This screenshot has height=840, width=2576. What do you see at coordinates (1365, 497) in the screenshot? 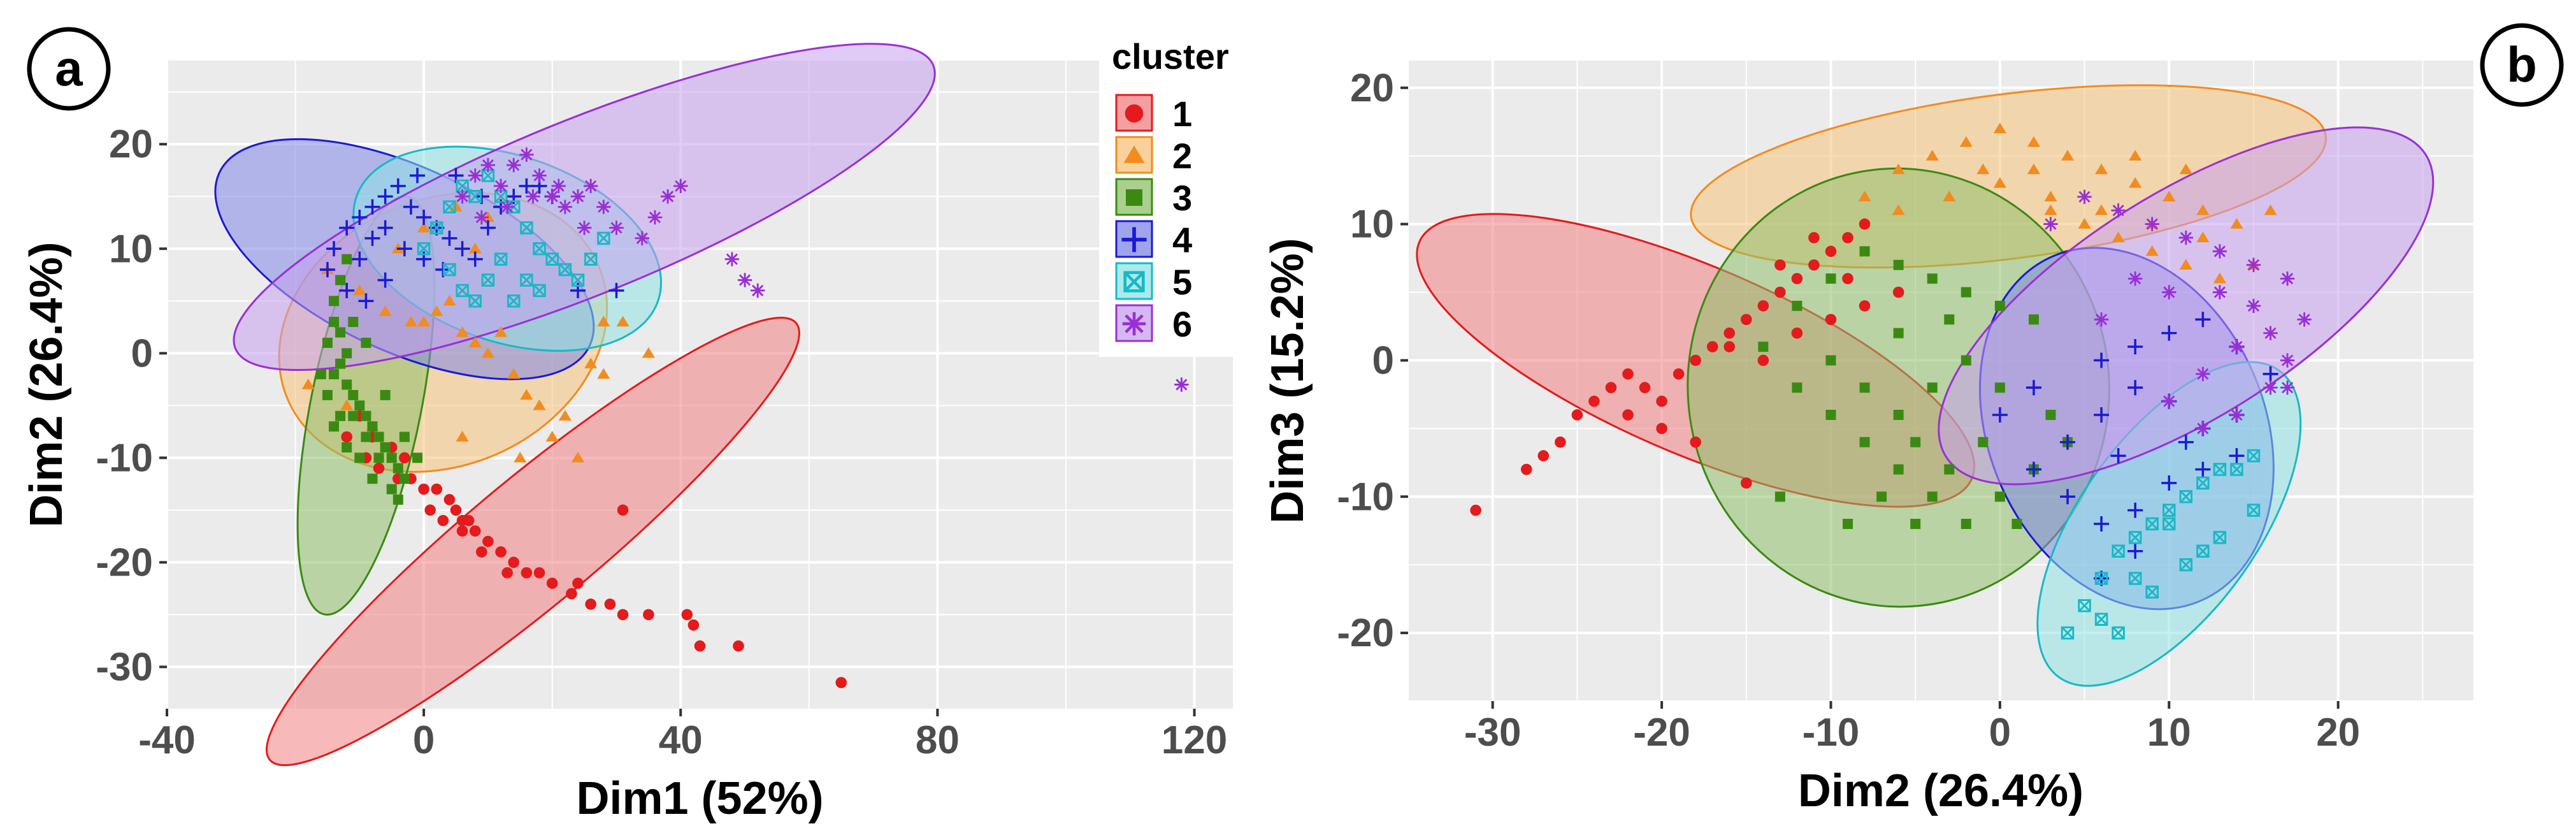
I see `y-tick-label: -10` at bounding box center [1365, 497].